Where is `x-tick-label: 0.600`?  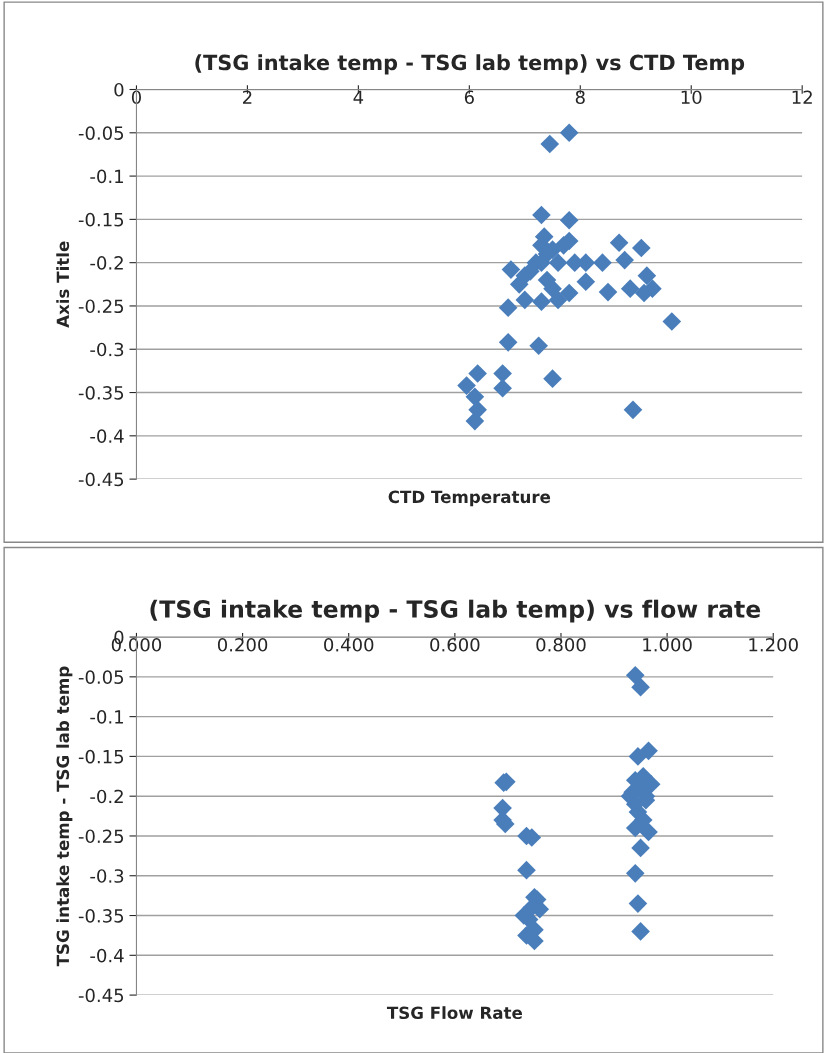
x-tick-label: 0.600 is located at coordinates (455, 644).